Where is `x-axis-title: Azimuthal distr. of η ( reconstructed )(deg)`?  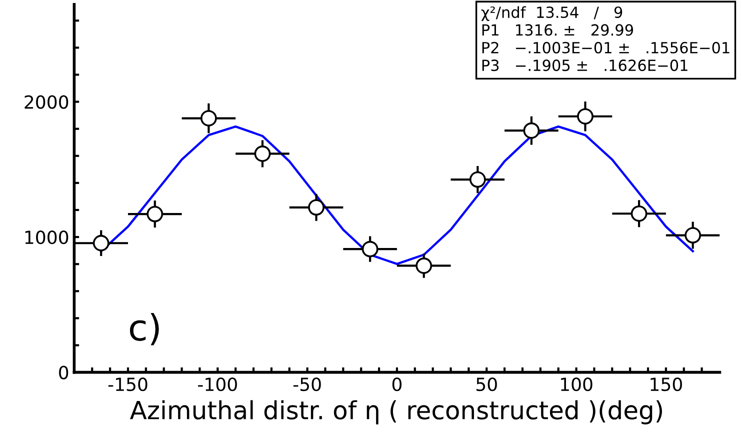 x-axis-title: Azimuthal distr. of η ( reconstructed )(deg) is located at coordinates (396, 412).